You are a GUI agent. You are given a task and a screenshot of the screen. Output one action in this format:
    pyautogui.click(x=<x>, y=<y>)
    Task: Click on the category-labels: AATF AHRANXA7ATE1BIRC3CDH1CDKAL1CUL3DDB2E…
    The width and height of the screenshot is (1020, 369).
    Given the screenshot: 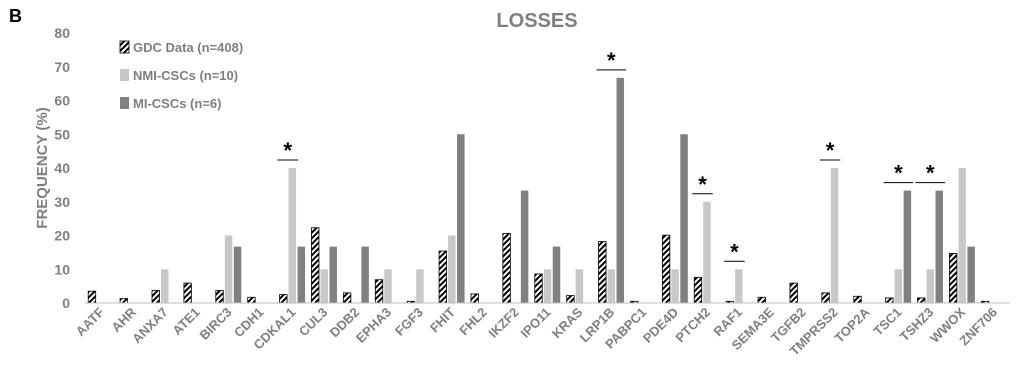 What is the action you would take?
    pyautogui.click(x=537, y=331)
    